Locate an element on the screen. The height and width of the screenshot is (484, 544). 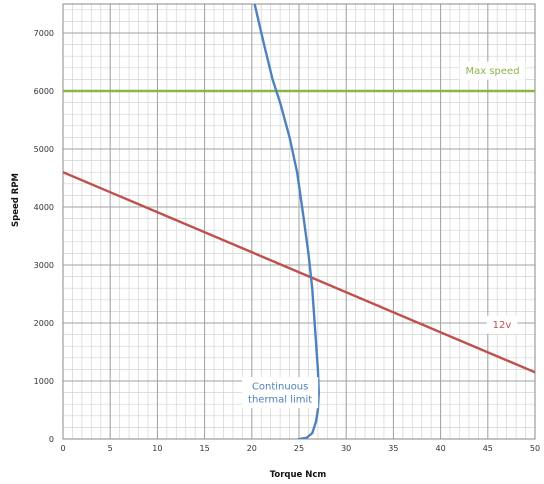
x-tick-label: 40 is located at coordinates (441, 448).